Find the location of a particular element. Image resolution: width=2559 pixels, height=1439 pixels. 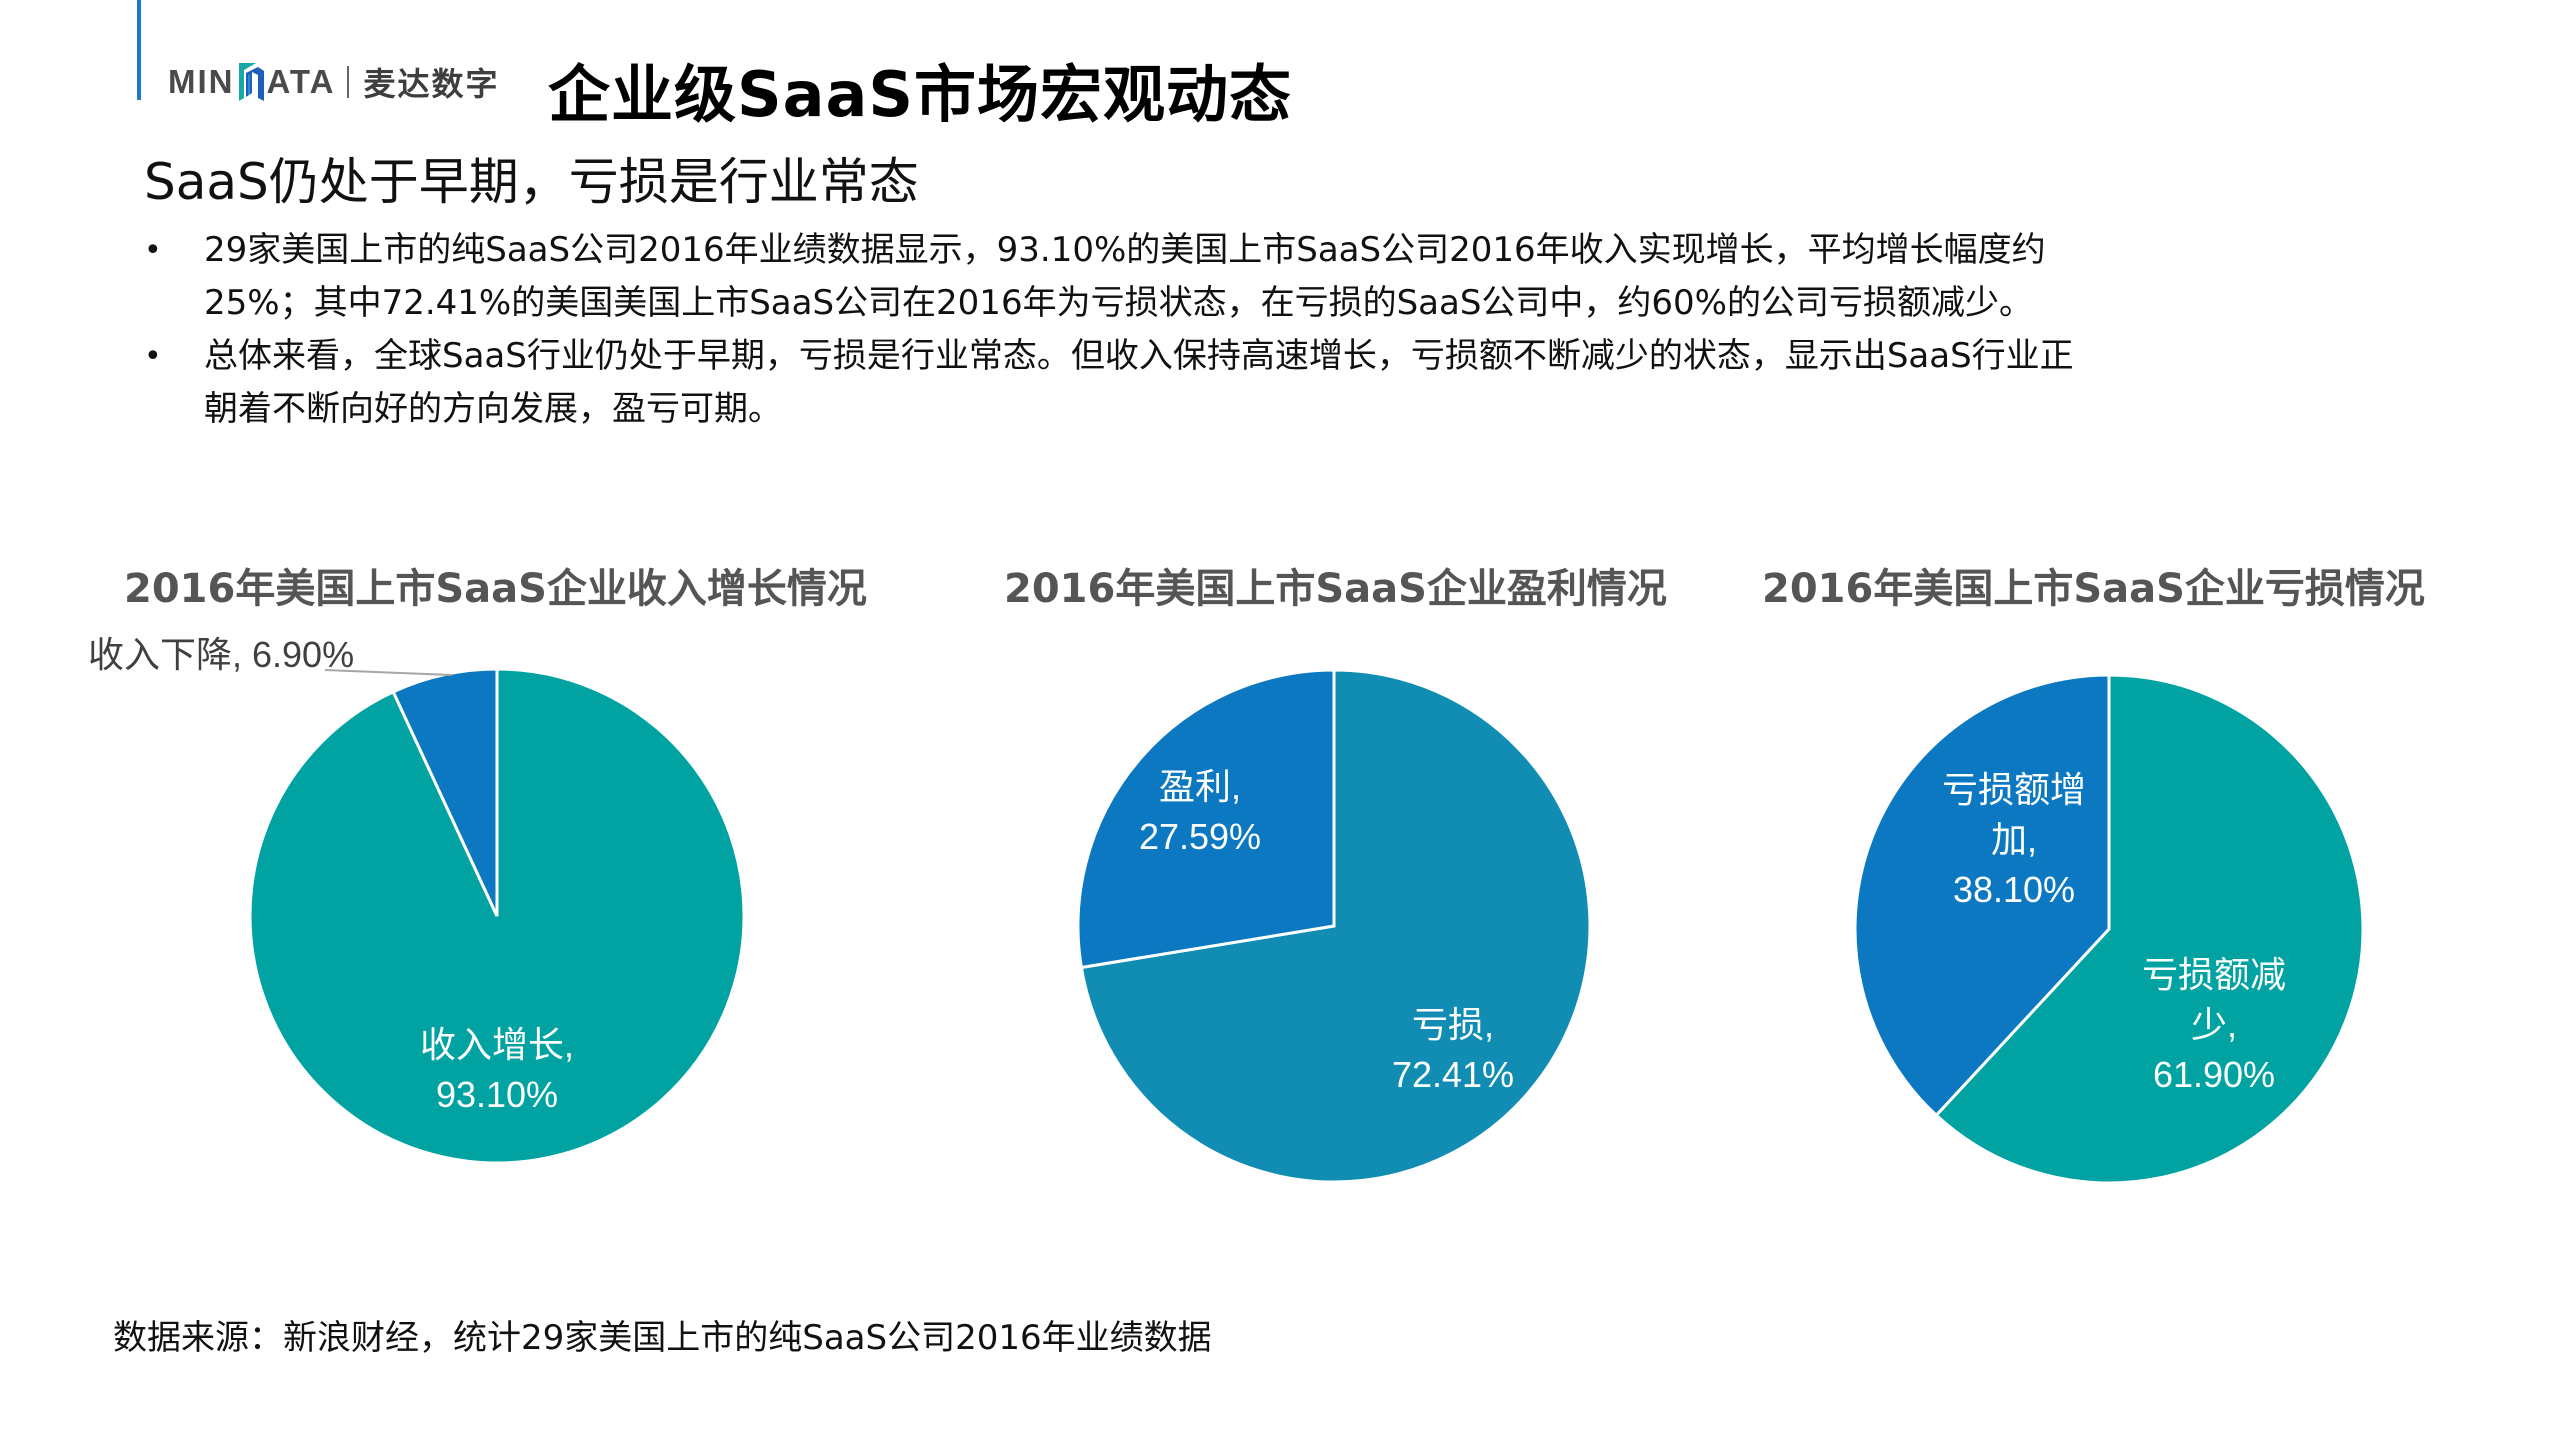

slice-label-profit: 盈利, 27.59% is located at coordinates (1200, 812).